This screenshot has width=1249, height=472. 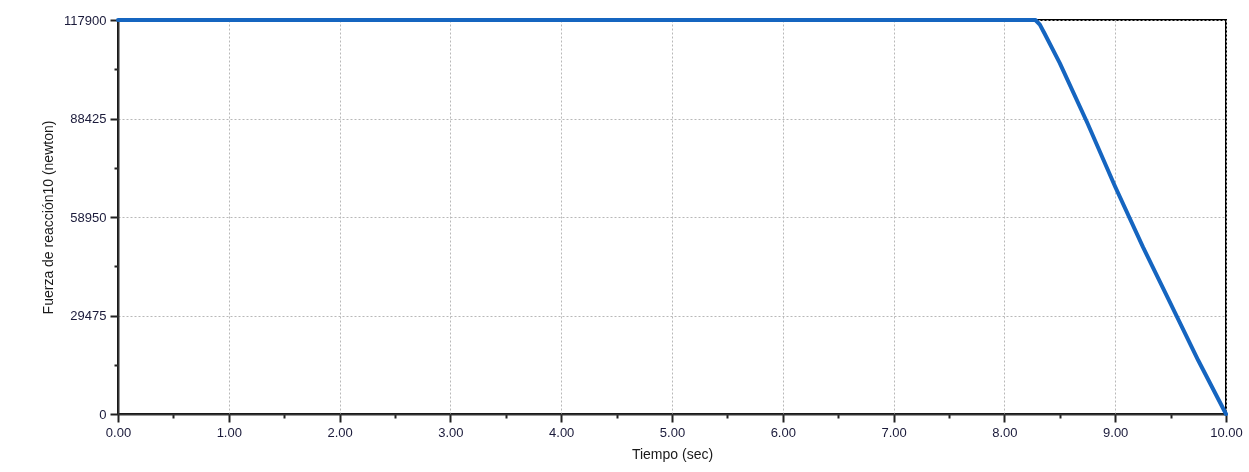 I want to click on y-tick-label: 0, so click(x=103, y=414).